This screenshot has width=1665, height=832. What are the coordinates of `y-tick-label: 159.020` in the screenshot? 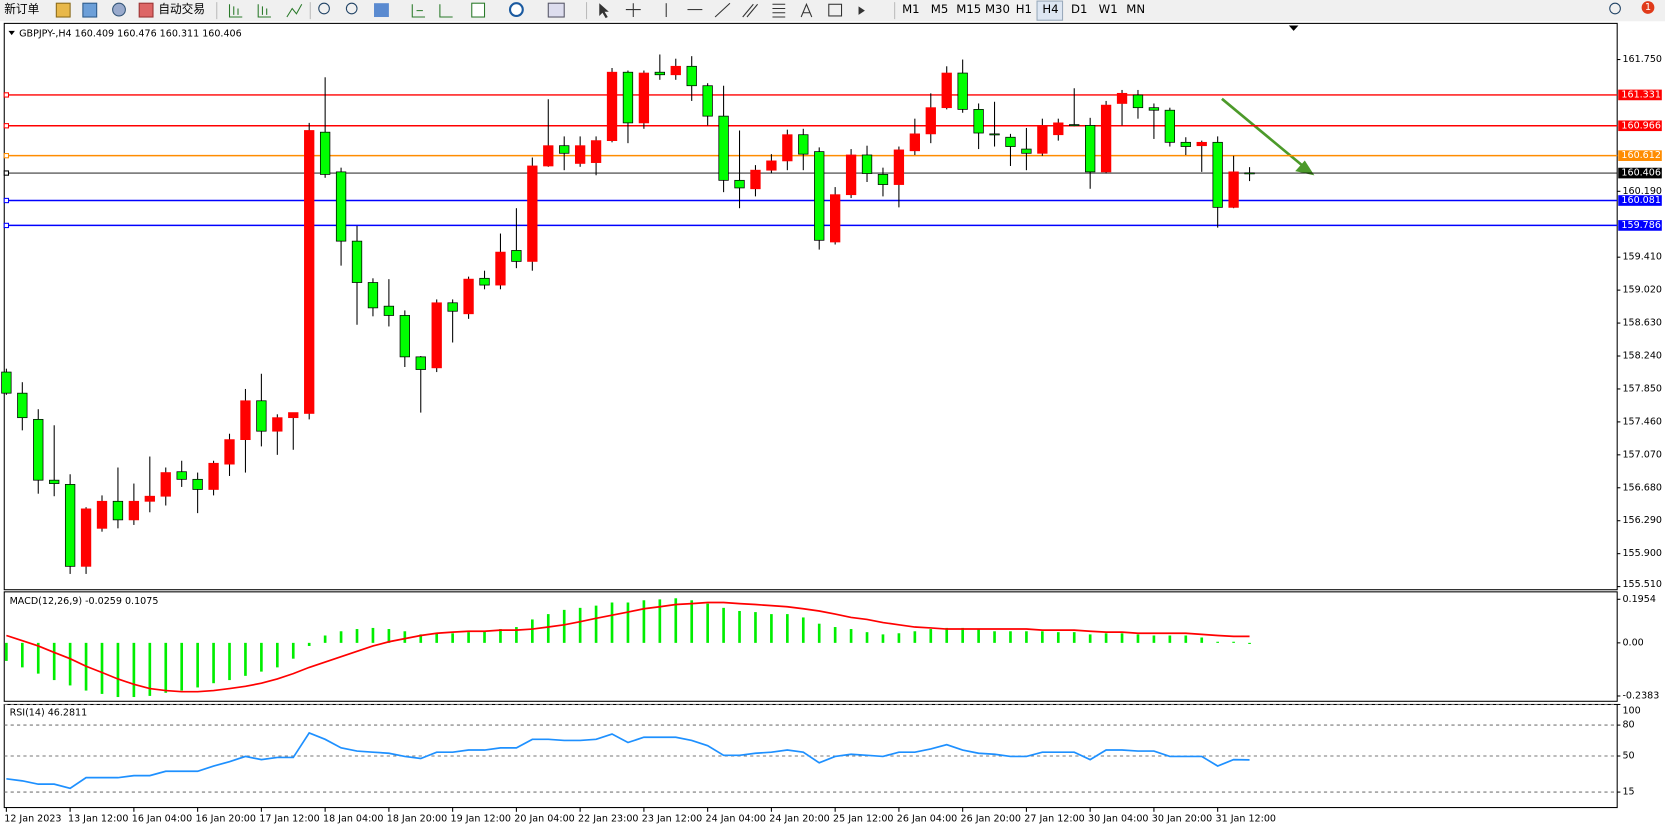 It's located at (1641, 290).